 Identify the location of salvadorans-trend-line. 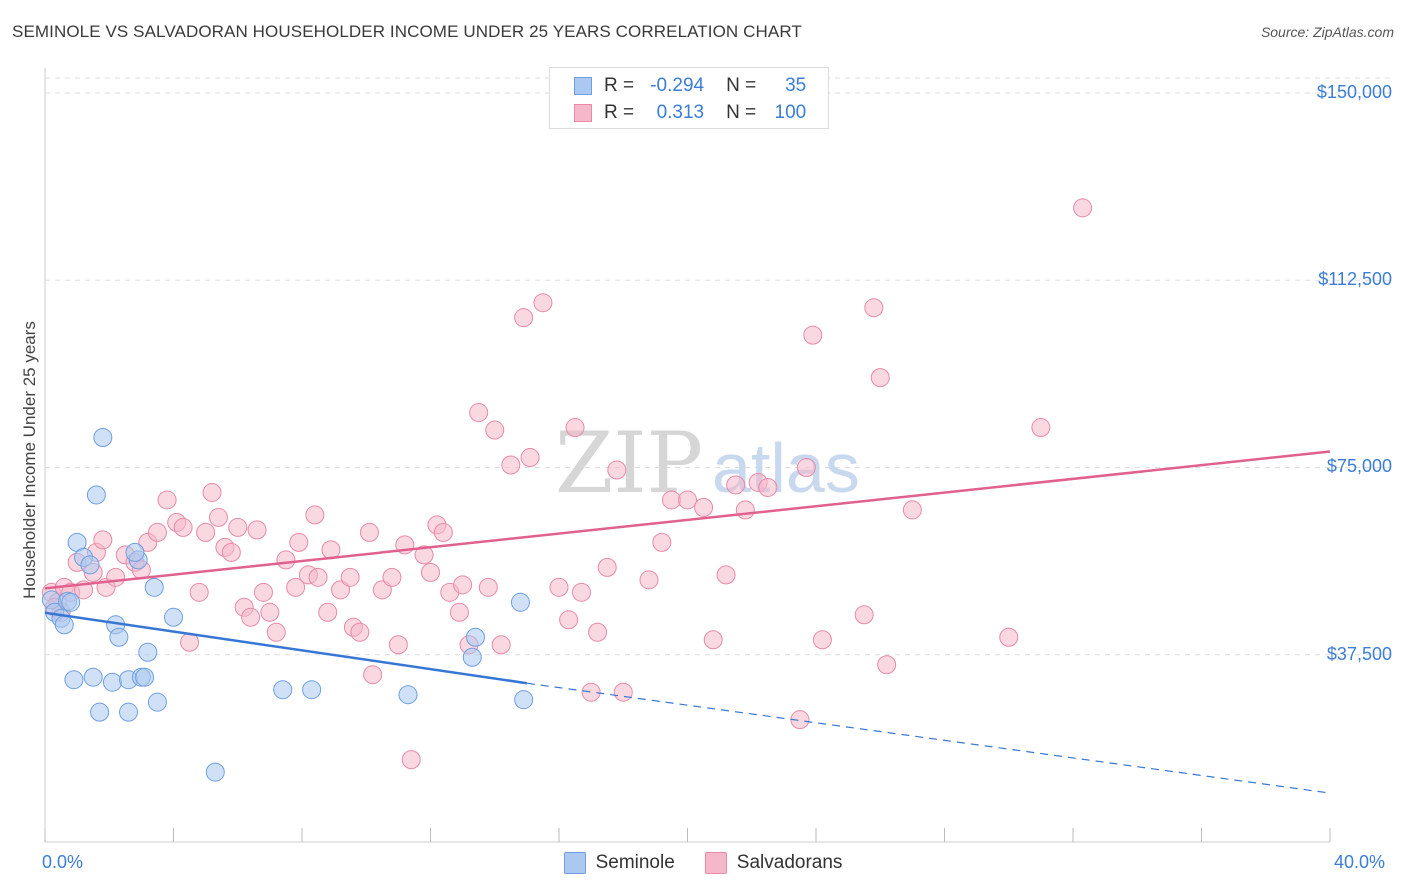
(687, 520).